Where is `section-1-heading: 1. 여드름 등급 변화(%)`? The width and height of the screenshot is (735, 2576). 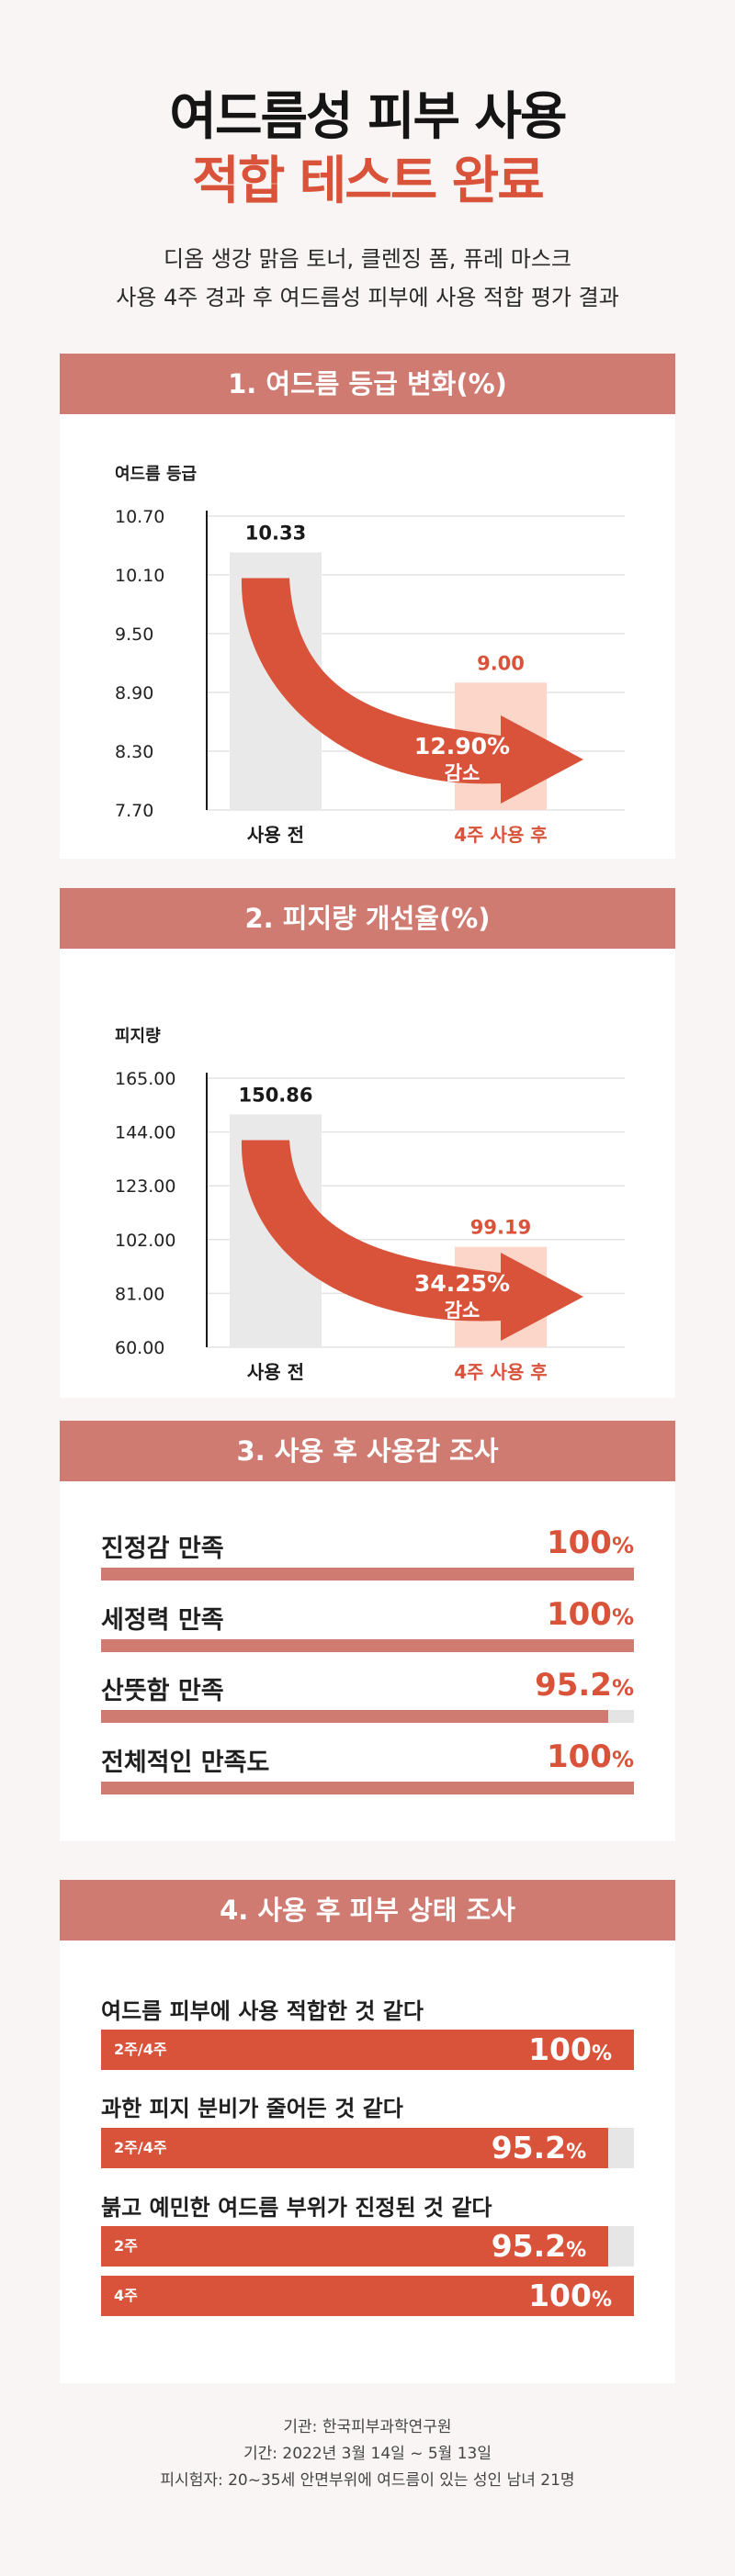 section-1-heading: 1. 여드름 등급 변화(%) is located at coordinates (368, 384).